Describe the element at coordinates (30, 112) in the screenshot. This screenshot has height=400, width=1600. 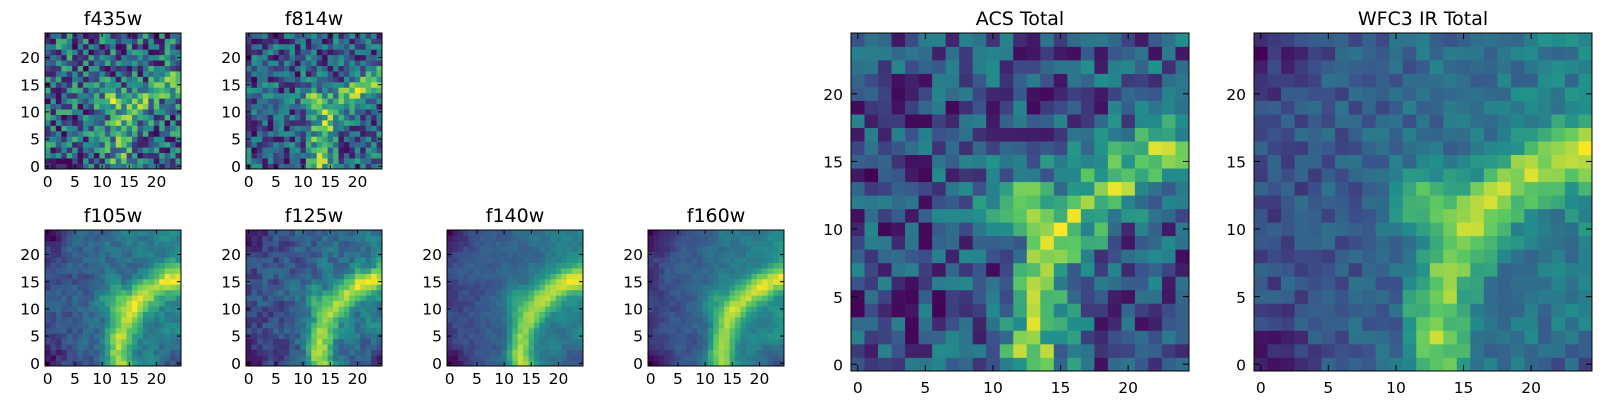
I see `y-tick-label: 10` at that location.